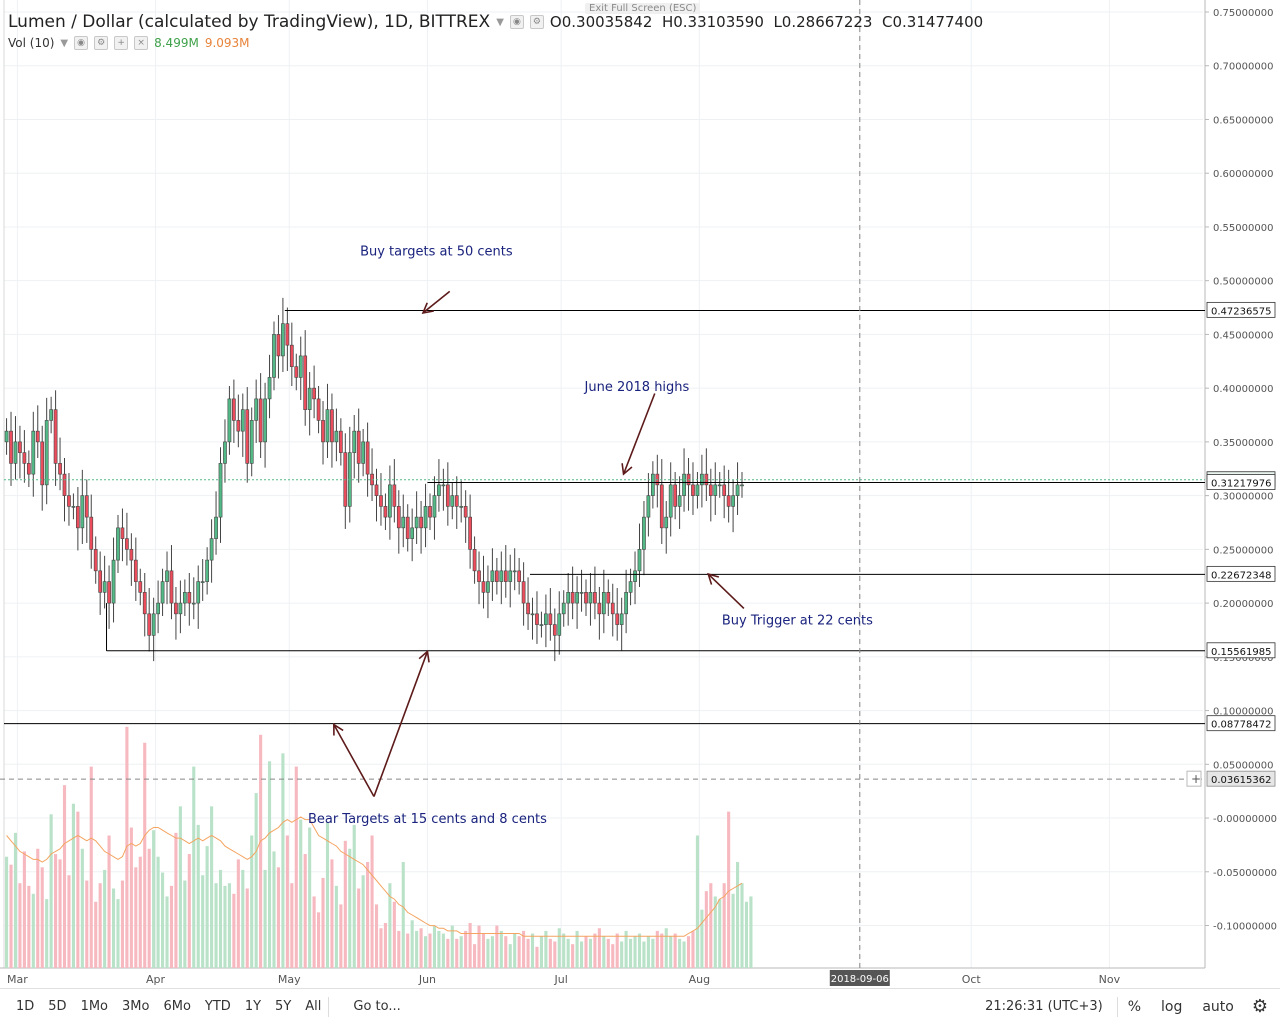  Describe the element at coordinates (57, 1006) in the screenshot. I see `range-5d-button: 5D` at that location.